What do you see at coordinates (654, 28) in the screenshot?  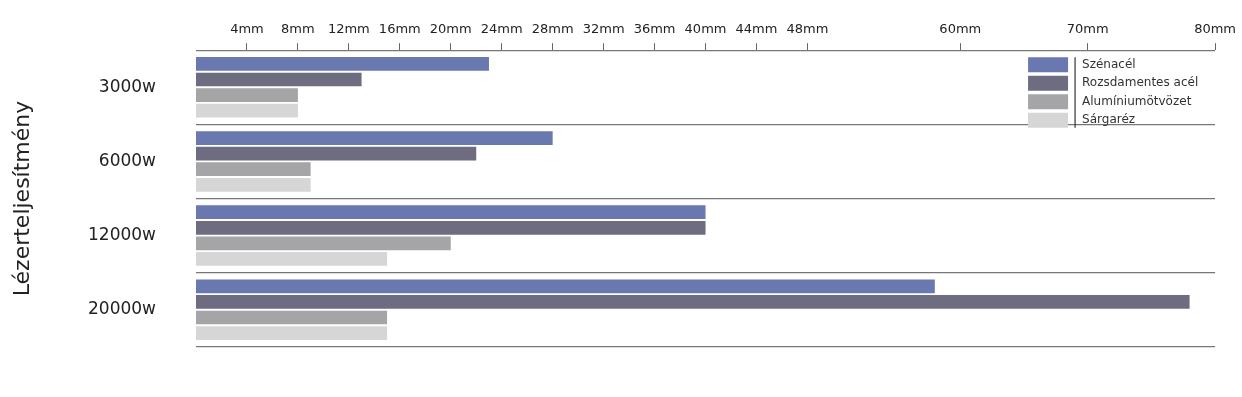 I see `x-tick-label: 36mm` at bounding box center [654, 28].